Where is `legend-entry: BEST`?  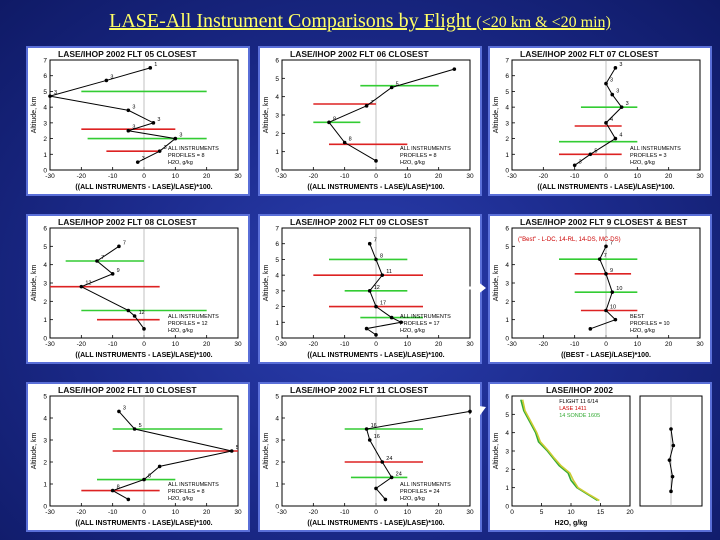 legend-entry: BEST is located at coordinates (637, 317).